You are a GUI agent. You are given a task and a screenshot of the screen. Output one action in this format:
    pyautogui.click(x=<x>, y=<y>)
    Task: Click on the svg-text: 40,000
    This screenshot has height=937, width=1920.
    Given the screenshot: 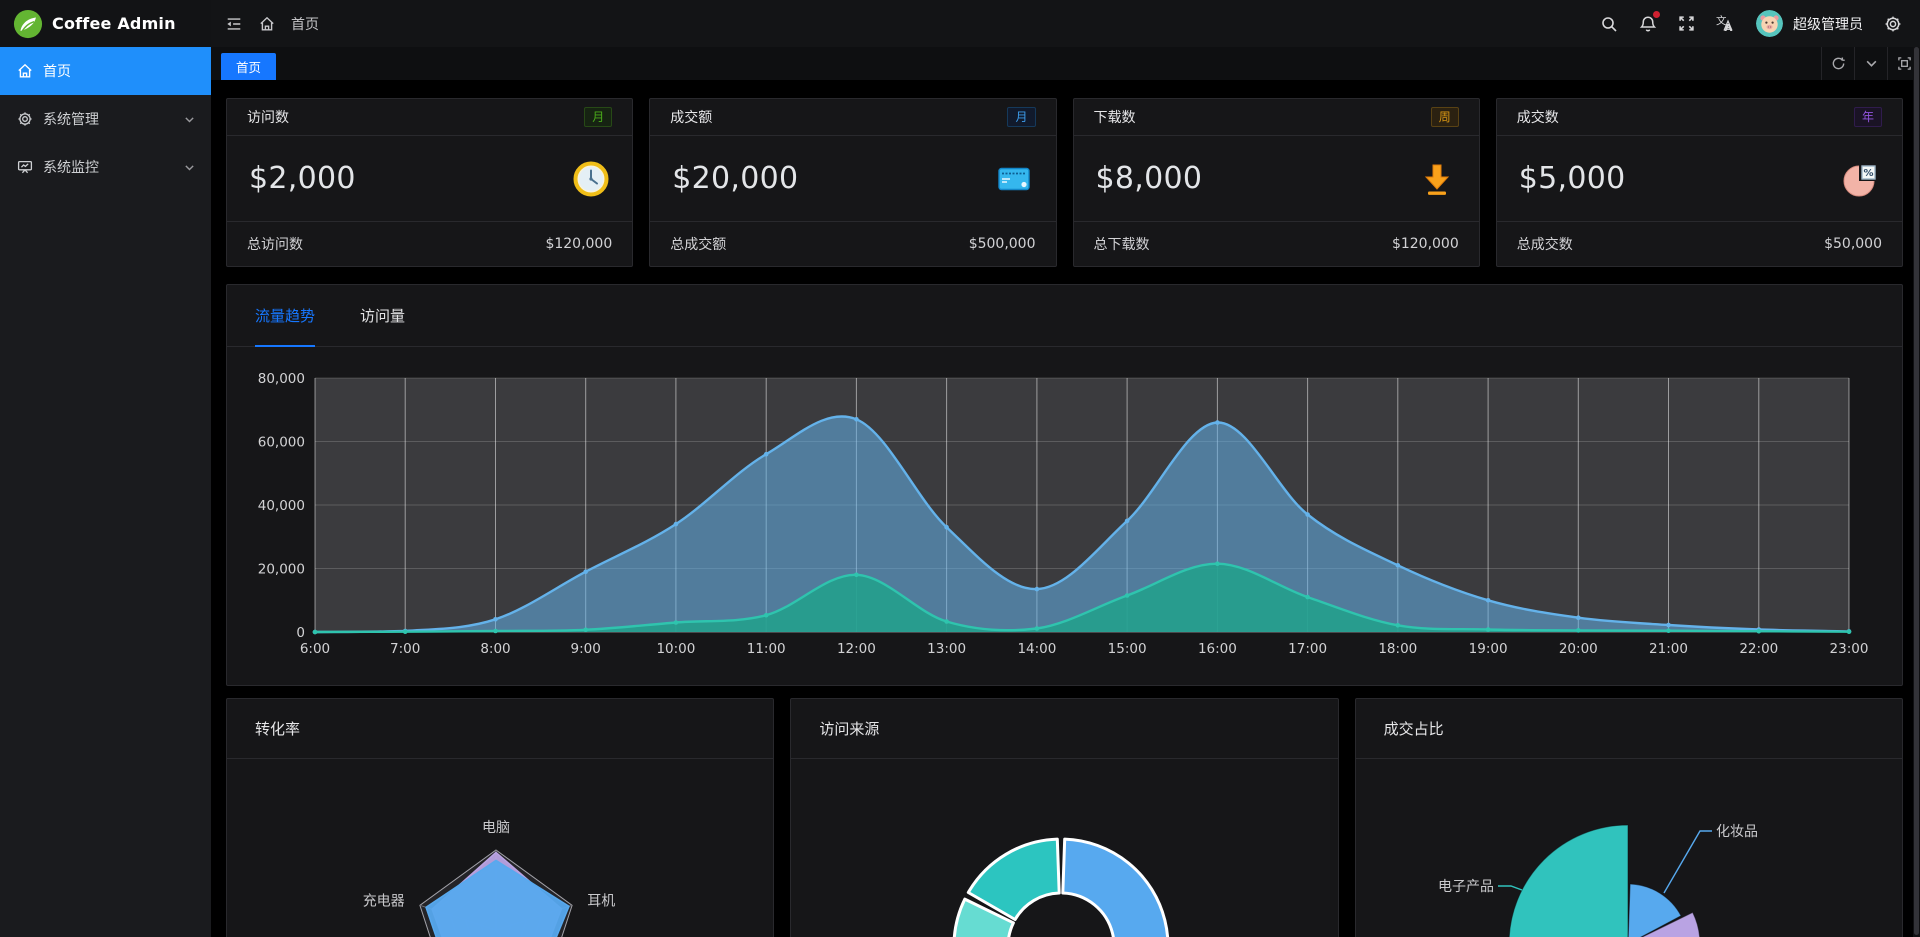 What is the action you would take?
    pyautogui.click(x=281, y=506)
    